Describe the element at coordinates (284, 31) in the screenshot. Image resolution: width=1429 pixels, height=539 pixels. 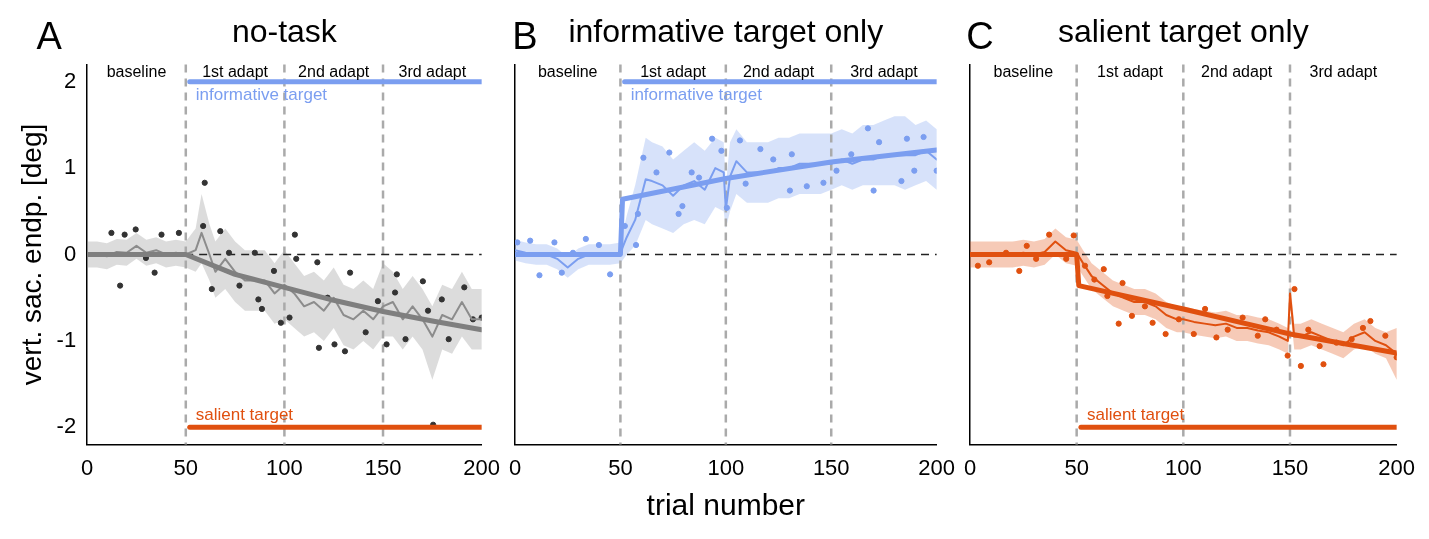
I see `chart-title: no-task` at that location.